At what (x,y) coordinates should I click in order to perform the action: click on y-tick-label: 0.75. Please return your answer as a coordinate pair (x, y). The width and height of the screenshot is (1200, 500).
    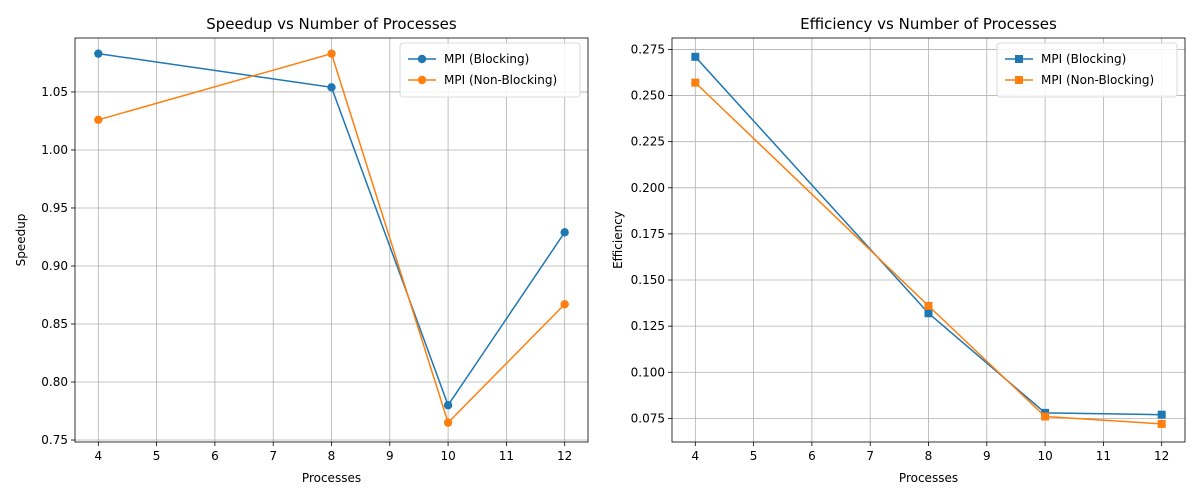
    Looking at the image, I should click on (54, 440).